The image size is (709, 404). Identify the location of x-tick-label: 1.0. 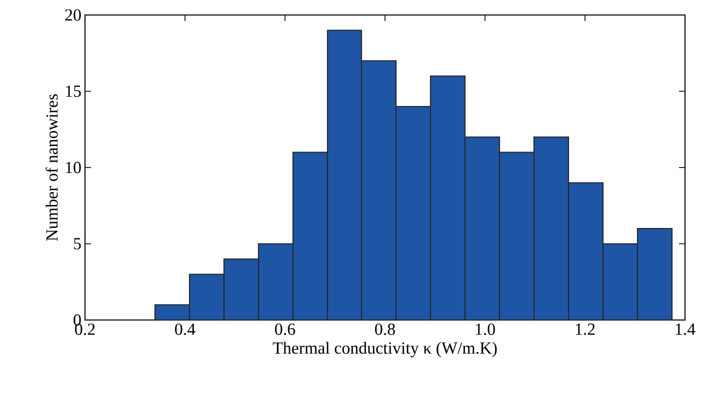
(485, 330).